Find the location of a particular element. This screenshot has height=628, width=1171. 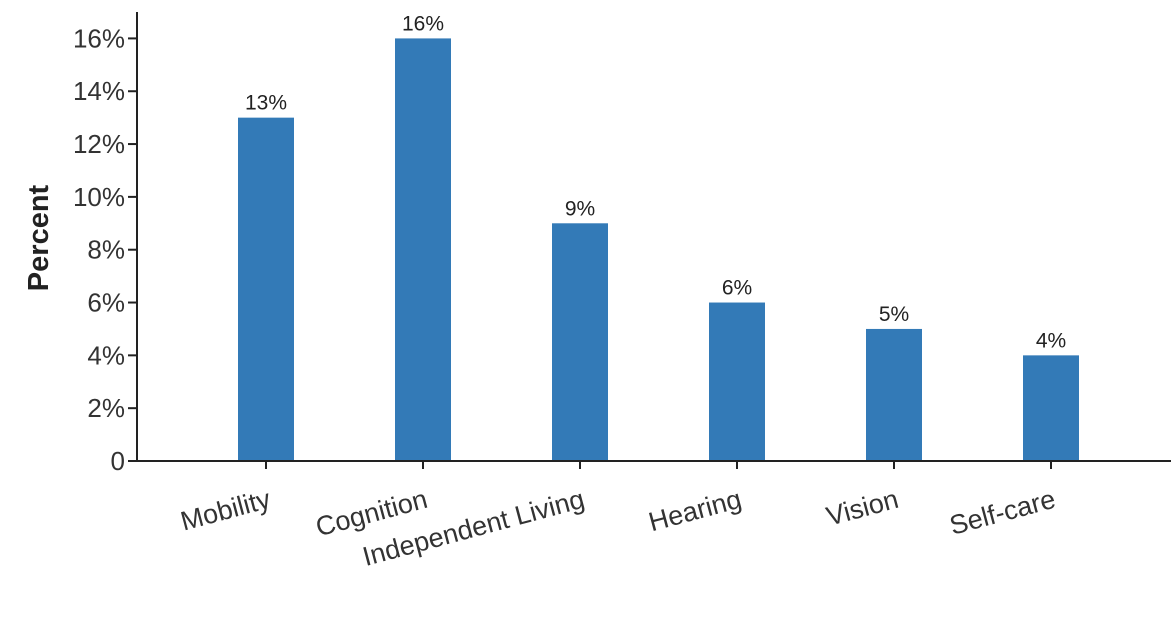

data-label: 4% is located at coordinates (1051, 340).